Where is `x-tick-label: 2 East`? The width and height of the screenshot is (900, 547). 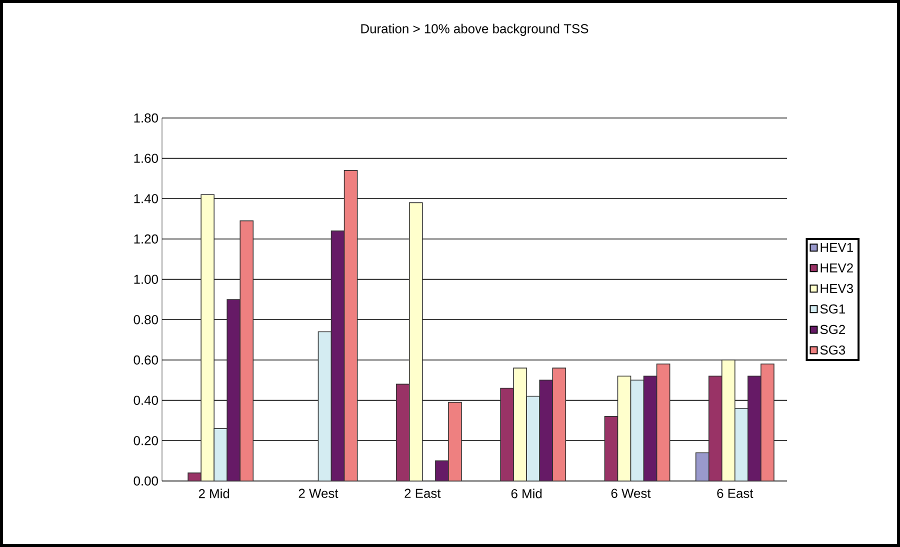 x-tick-label: 2 East is located at coordinates (422, 493).